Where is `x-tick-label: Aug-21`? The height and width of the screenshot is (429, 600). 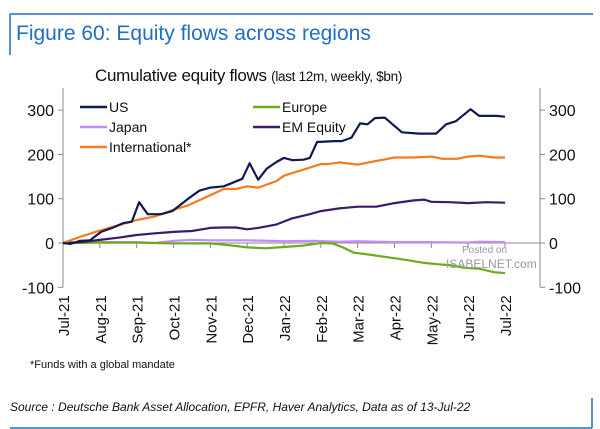
x-tick-label: Aug-21 is located at coordinates (101, 319).